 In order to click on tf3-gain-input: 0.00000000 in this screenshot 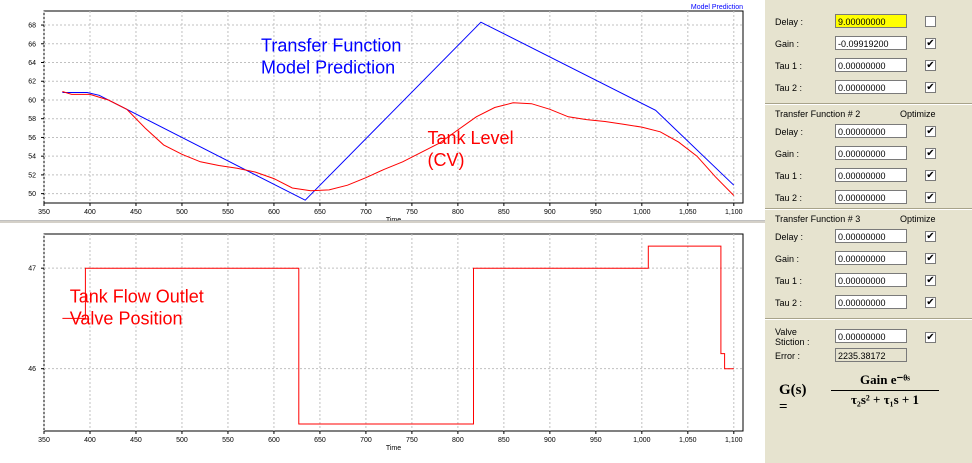, I will do `click(871, 258)`.